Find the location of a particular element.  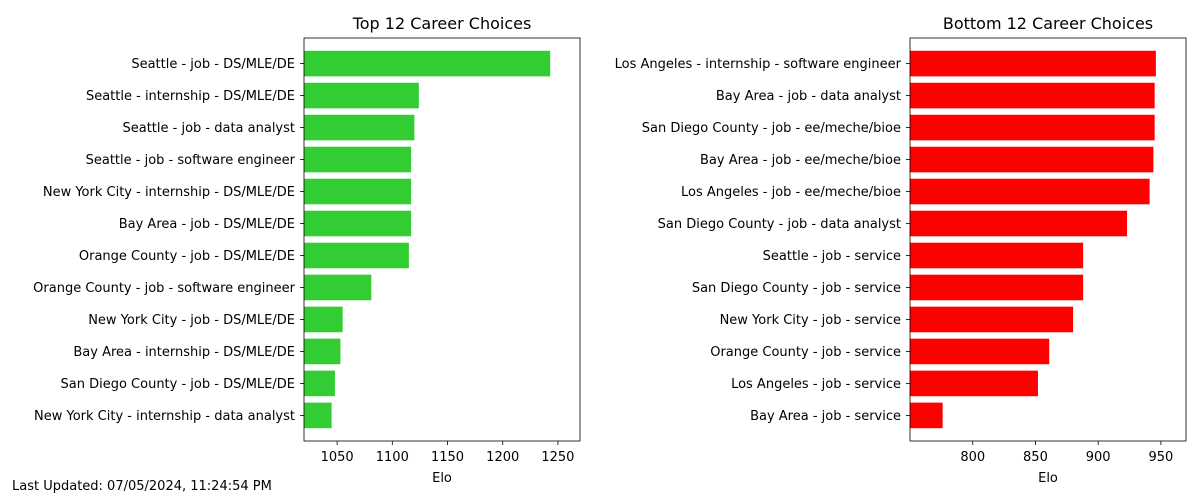

bottom-xtick-label-0: 800 is located at coordinates (972, 457).